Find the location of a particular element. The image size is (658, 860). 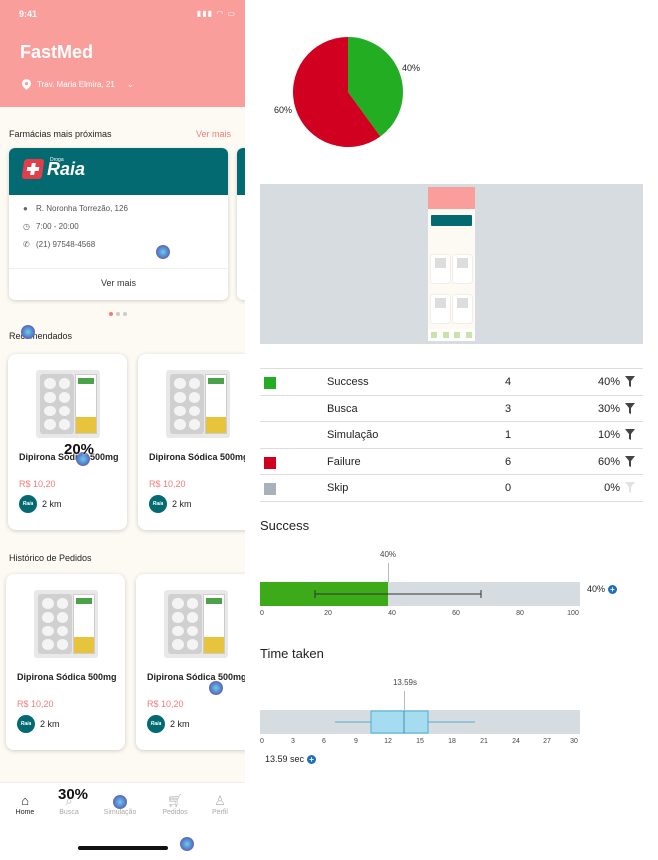

axis-tick: 24 is located at coordinates (516, 741).